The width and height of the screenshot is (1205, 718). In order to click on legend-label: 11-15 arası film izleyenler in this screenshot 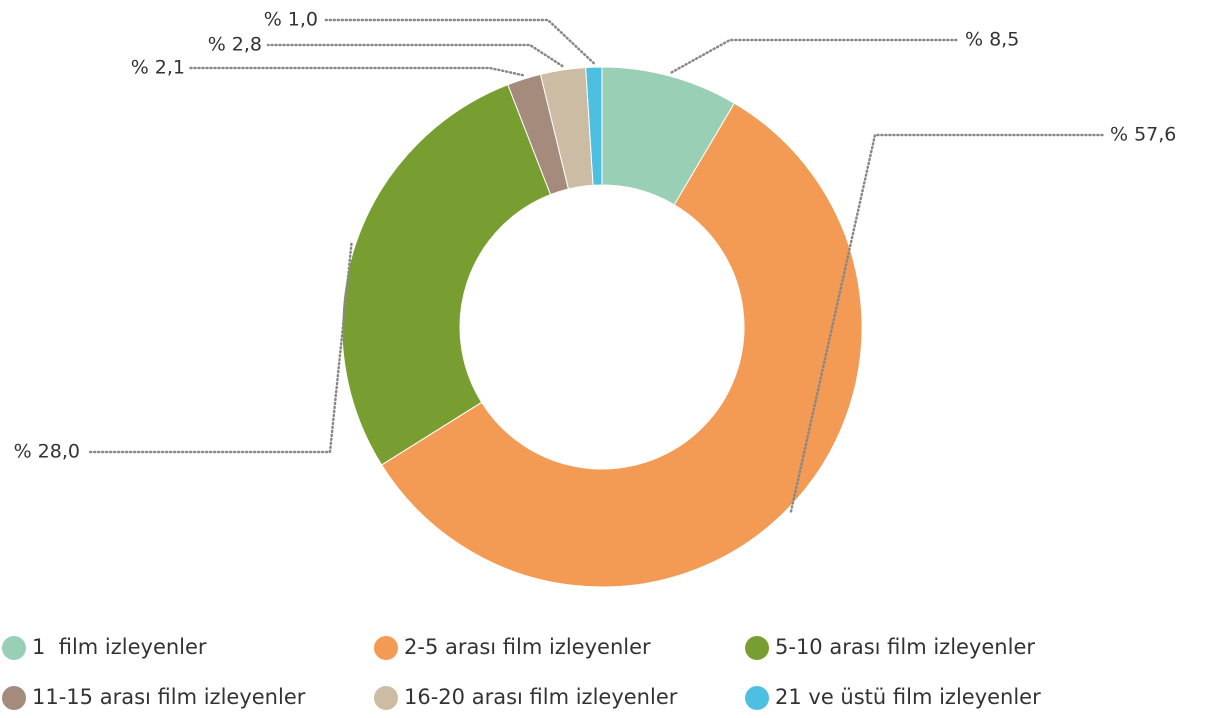, I will do `click(169, 697)`.